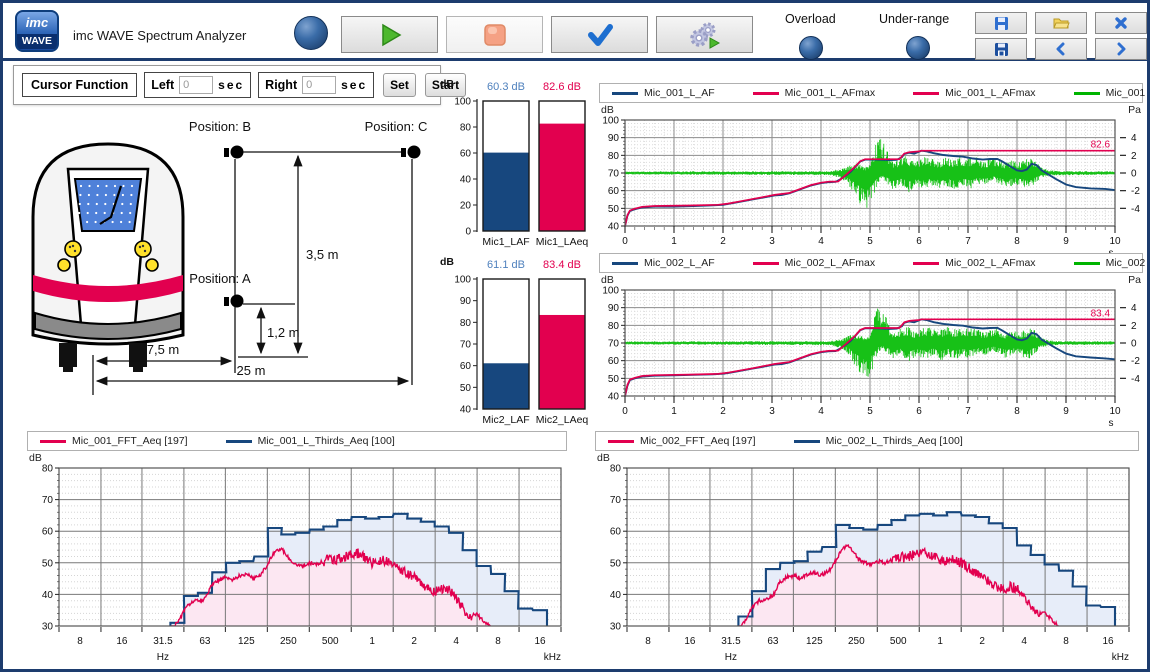 This screenshot has width=1150, height=672. Describe the element at coordinates (251, 370) in the screenshot. I see `dim-25m-label: 25 m` at that location.